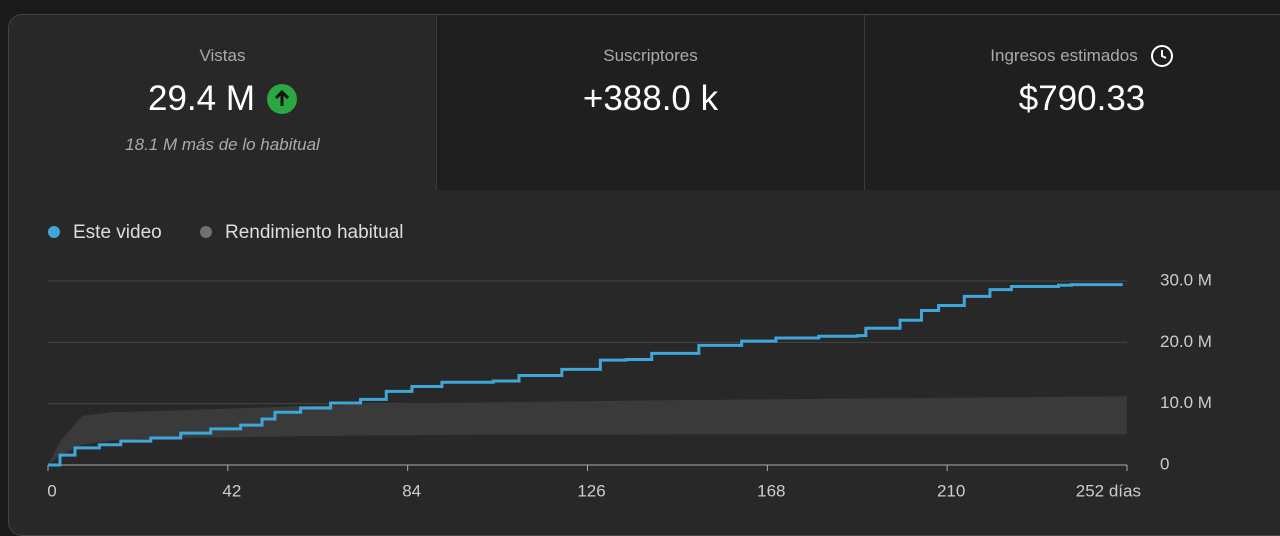 This screenshot has height=536, width=1280. Describe the element at coordinates (1186, 341) in the screenshot. I see `y-tick-label: 20.0 M` at that location.